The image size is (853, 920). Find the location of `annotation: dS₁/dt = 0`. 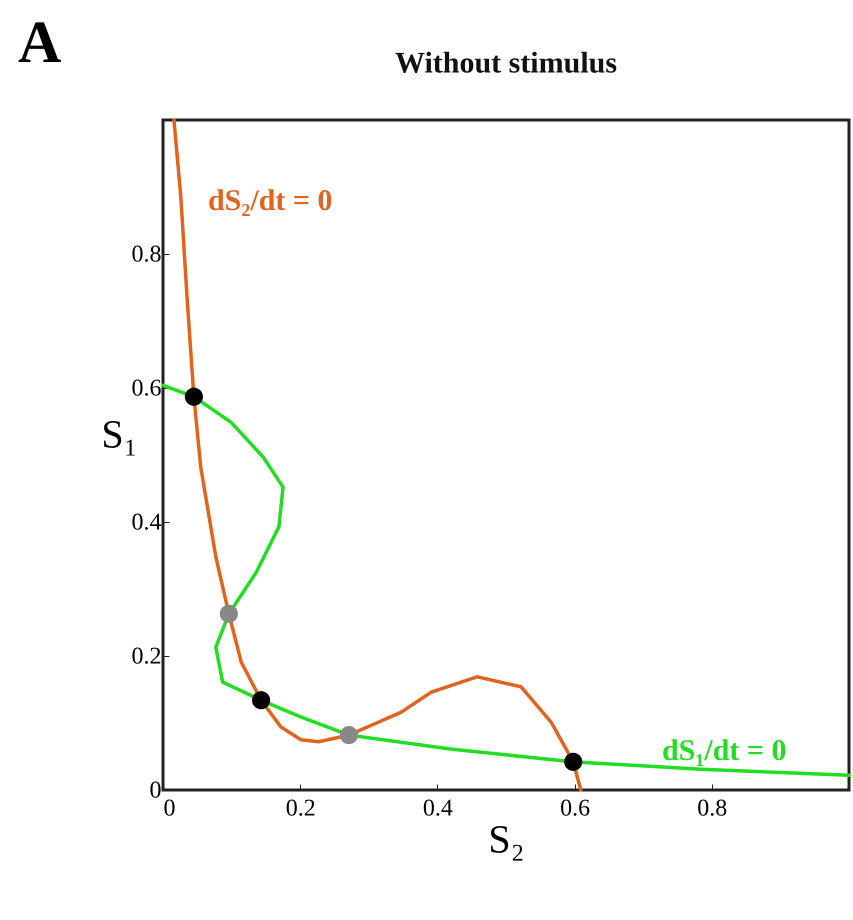

annotation: dS₁/dt = 0 is located at coordinates (724, 750).